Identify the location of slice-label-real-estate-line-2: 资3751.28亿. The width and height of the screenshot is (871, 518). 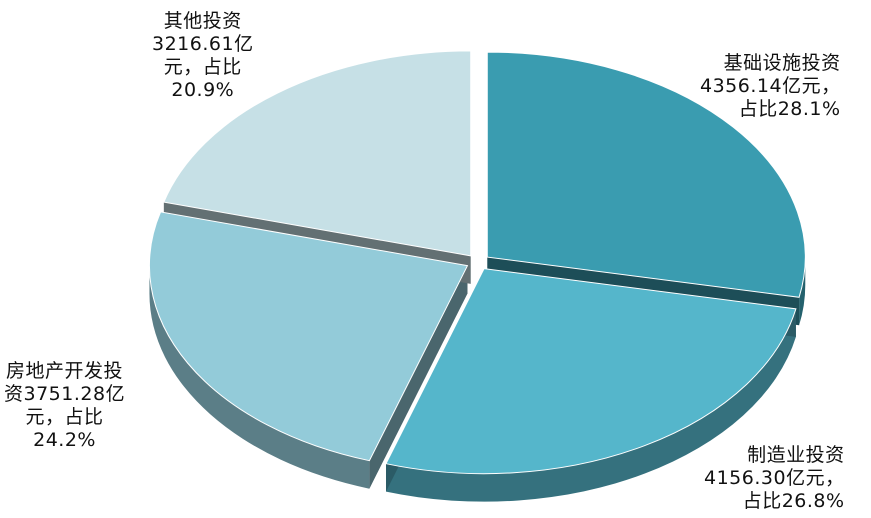
(65, 394).